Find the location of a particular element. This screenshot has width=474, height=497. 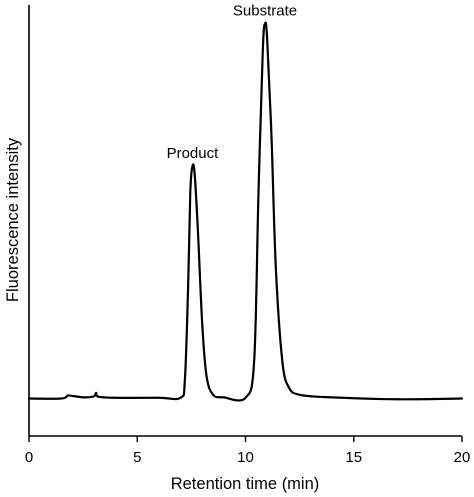

x-tick-label: 0 is located at coordinates (29, 457).